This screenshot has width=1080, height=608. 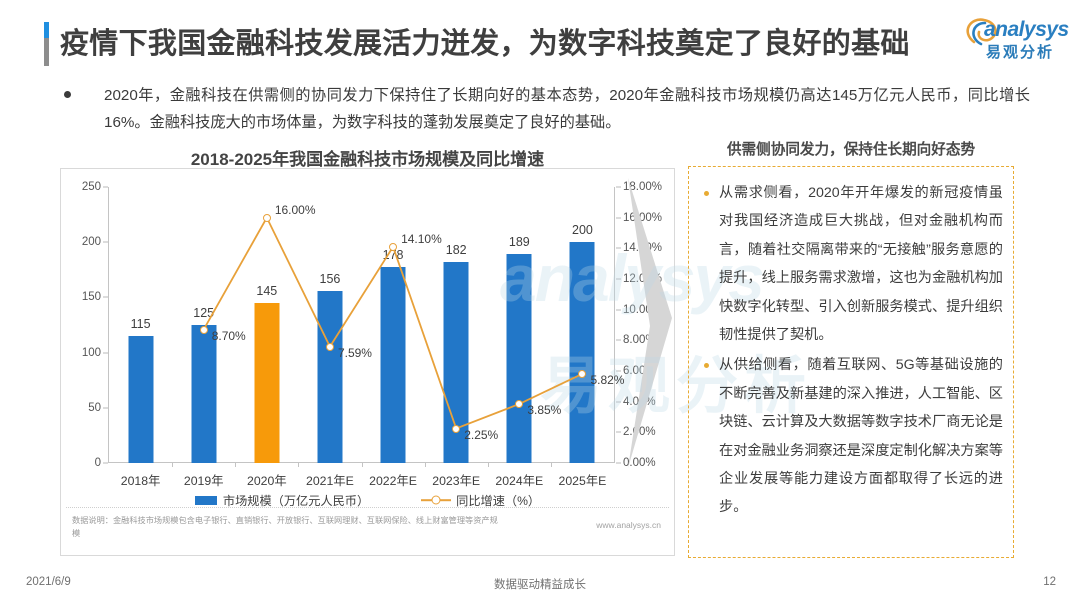 I want to click on chart-bar-value-label: 178, so click(x=393, y=254).